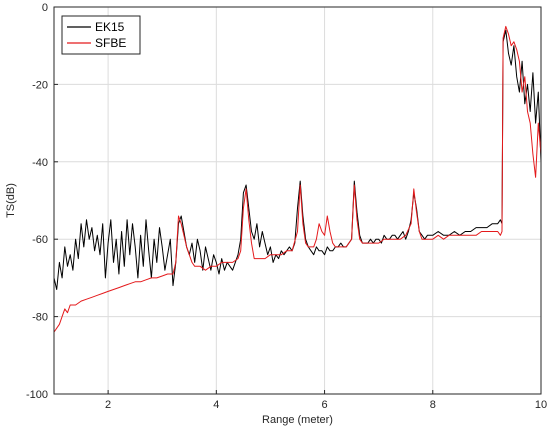  I want to click on y-axis-label: TS(dB), so click(11, 200).